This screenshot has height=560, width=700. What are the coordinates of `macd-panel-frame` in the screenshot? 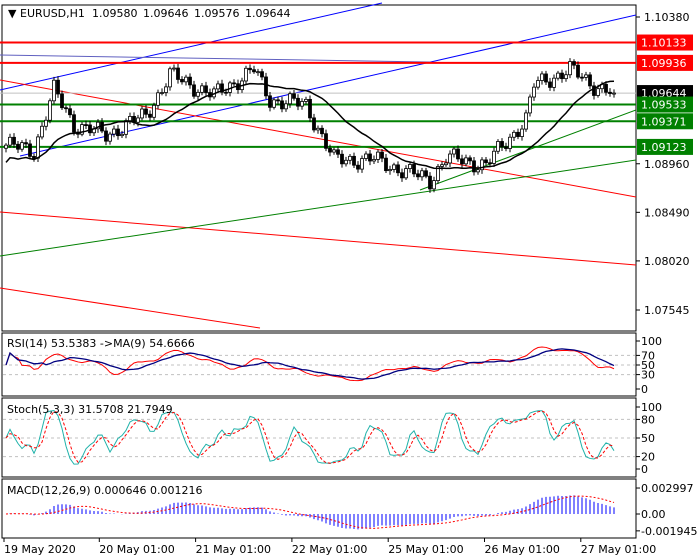 It's located at (319, 508).